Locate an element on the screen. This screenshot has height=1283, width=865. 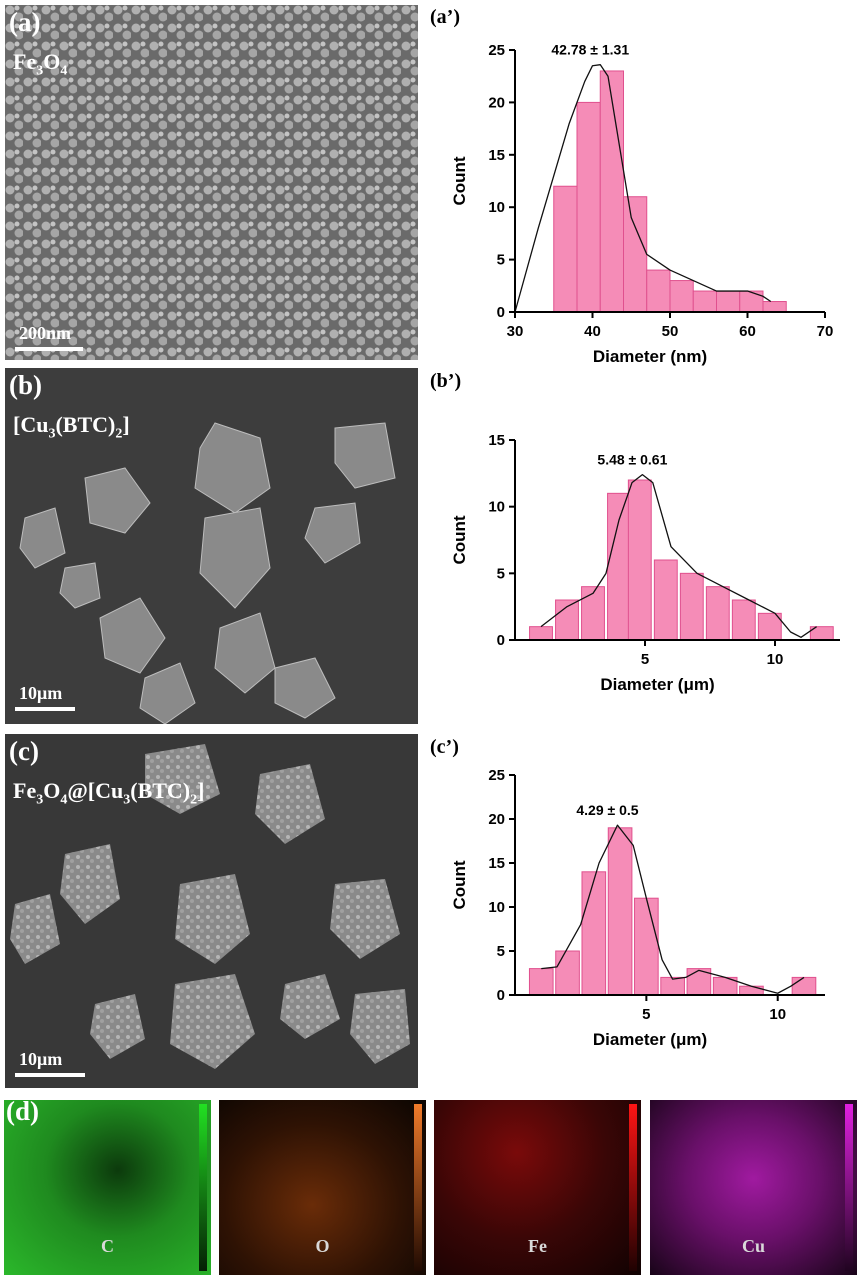
sem-image-composite: (c) Fe3O4@[Cu3(BTC)2] 10μm is located at coordinates (211, 911).